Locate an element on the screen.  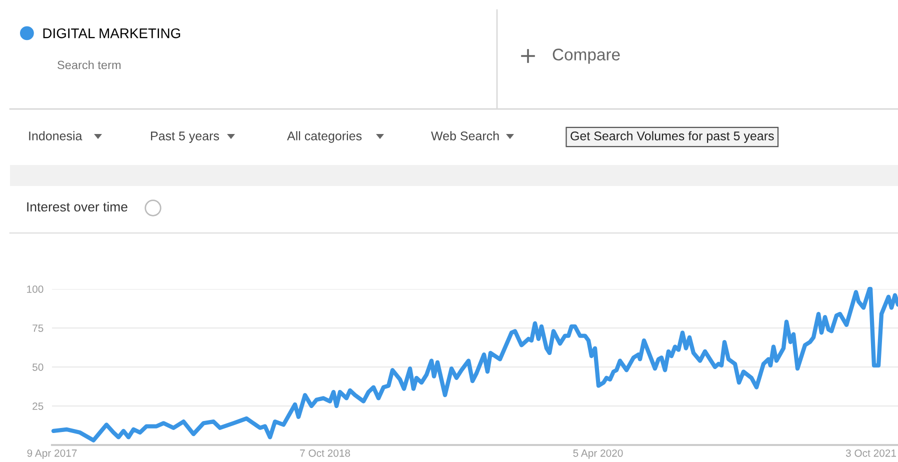
x-tick-label: 9 Apr 2017 is located at coordinates (52, 454).